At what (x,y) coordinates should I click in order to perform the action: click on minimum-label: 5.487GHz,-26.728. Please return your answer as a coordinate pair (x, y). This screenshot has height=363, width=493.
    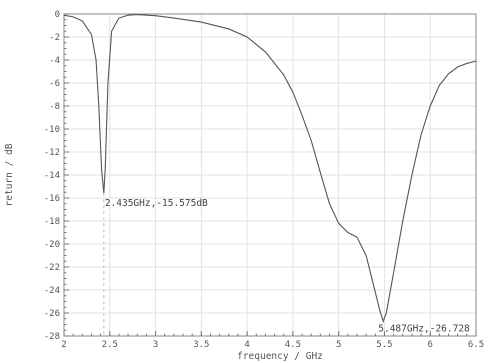
    Looking at the image, I should click on (424, 328).